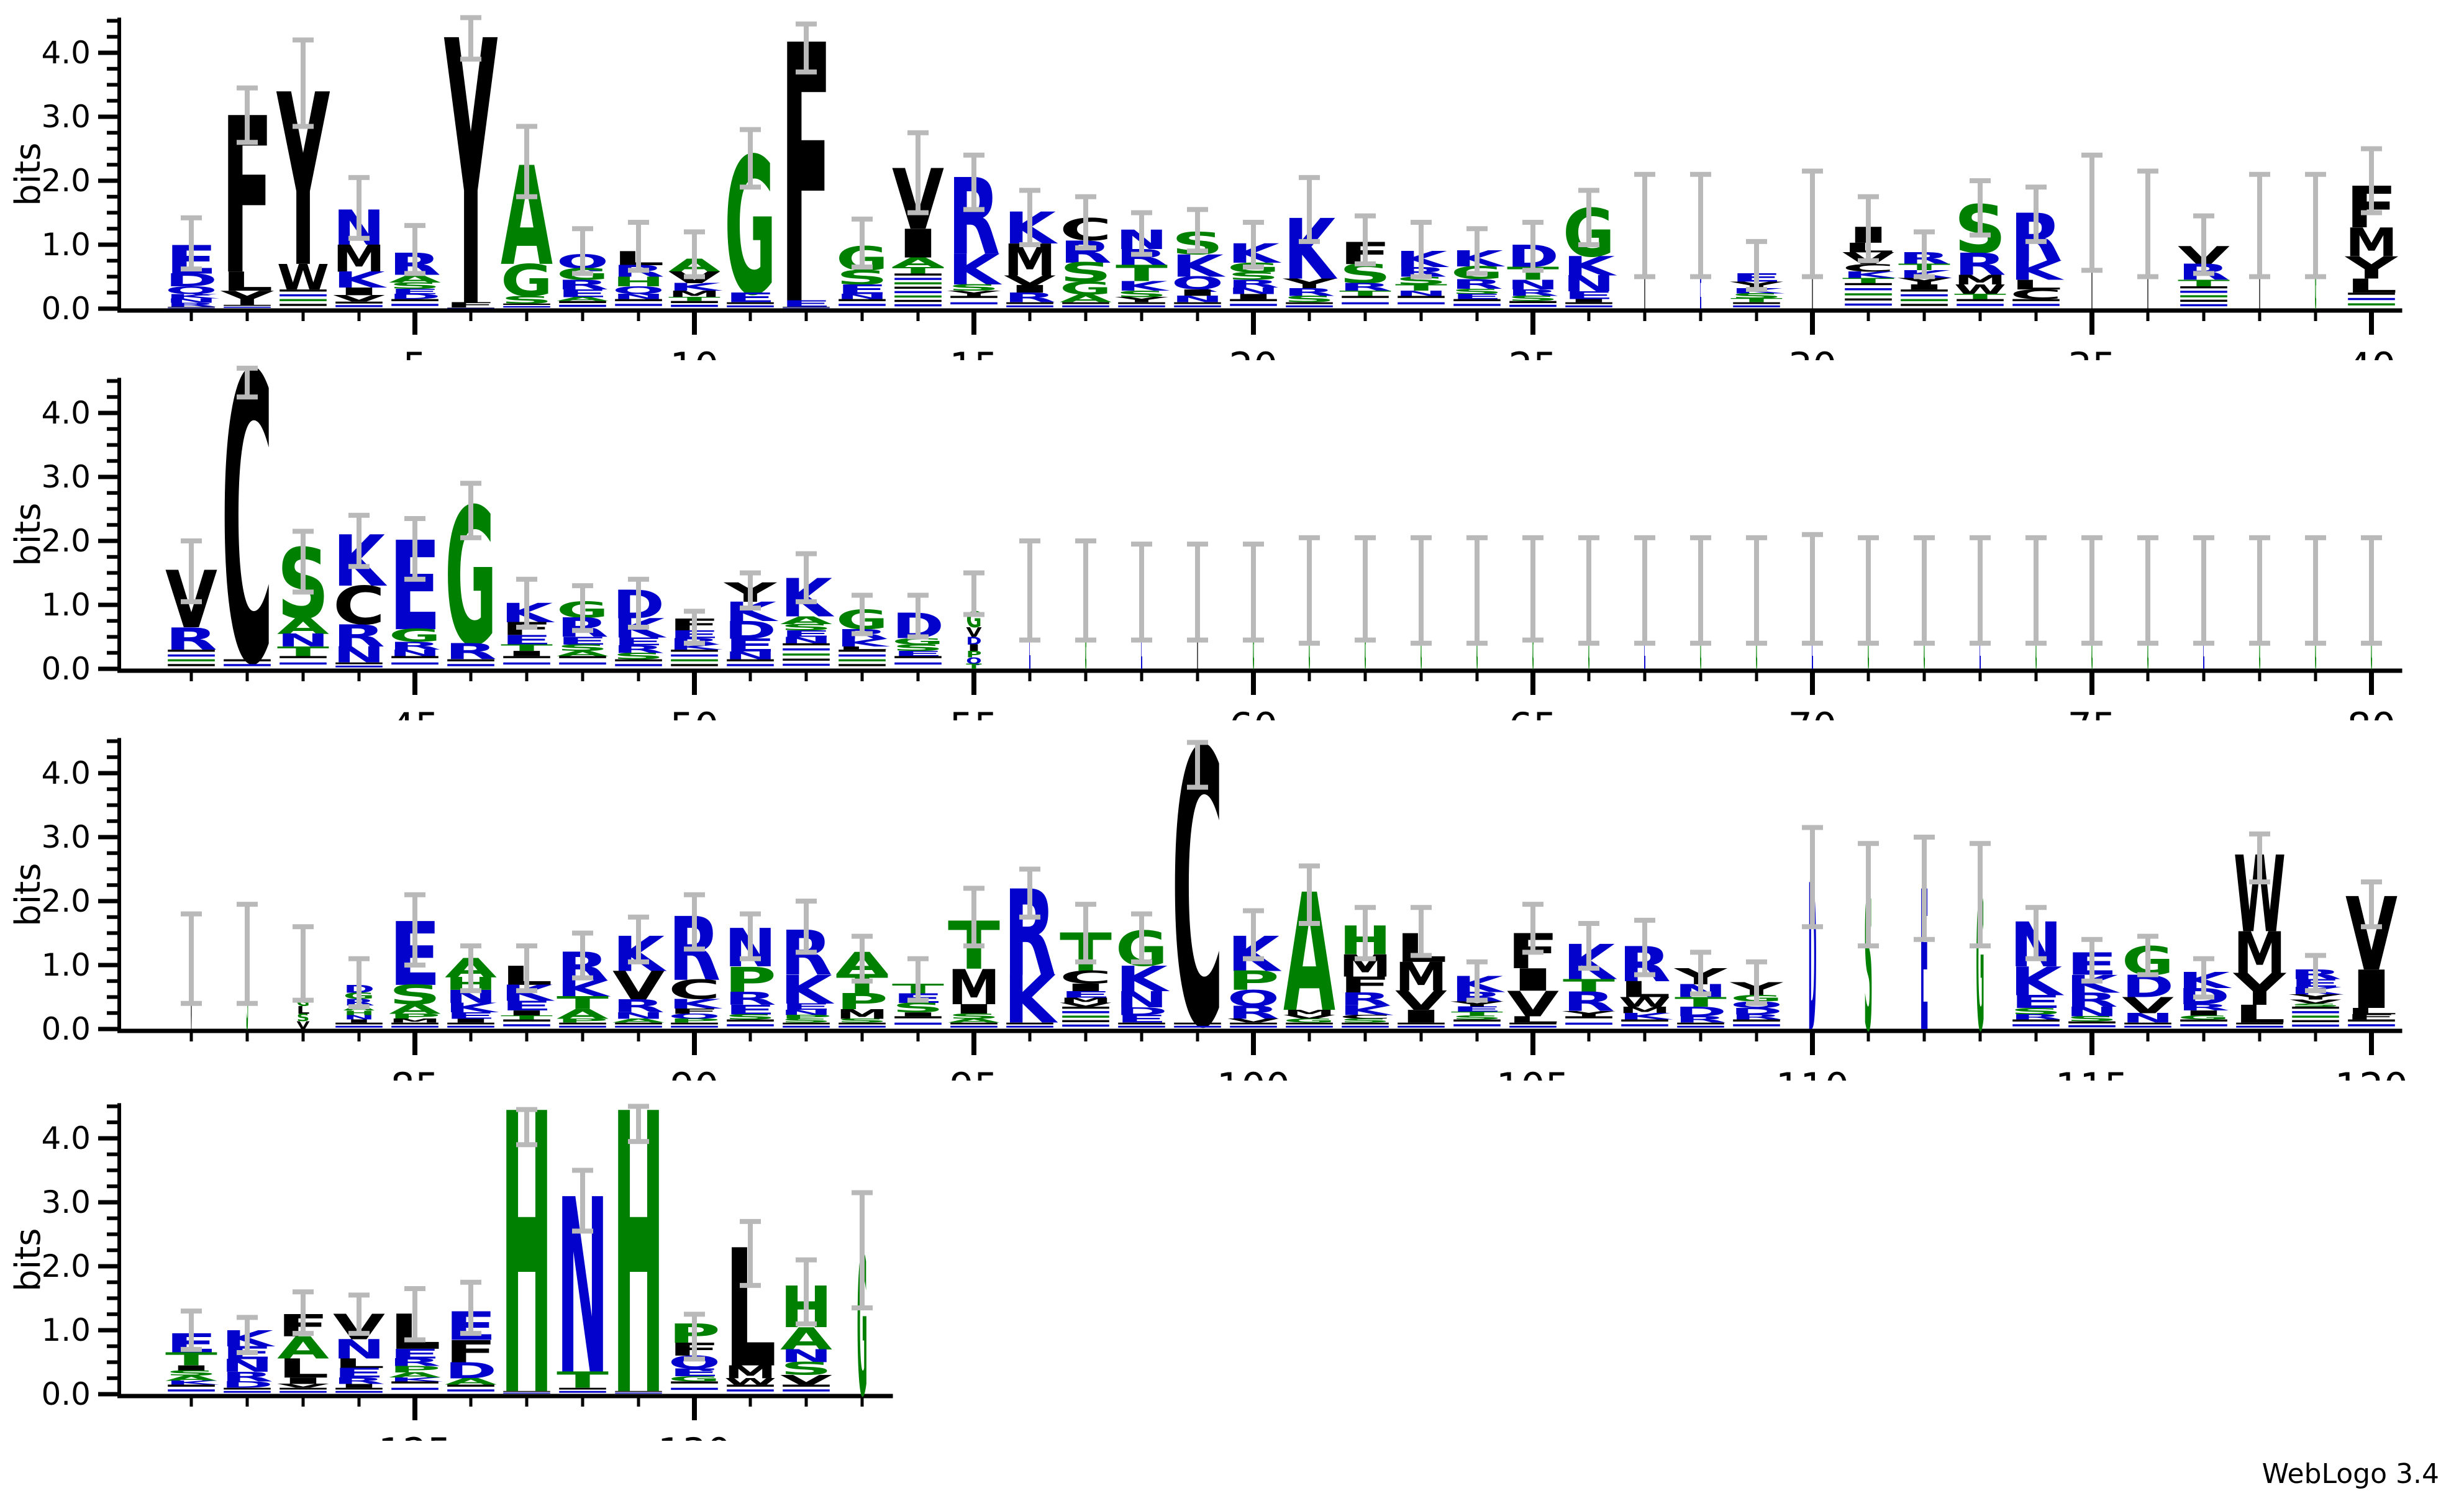 The height and width of the screenshot is (1501, 2464). What do you see at coordinates (695, 287) in the screenshot?
I see `logo-letter-K-10: K` at bounding box center [695, 287].